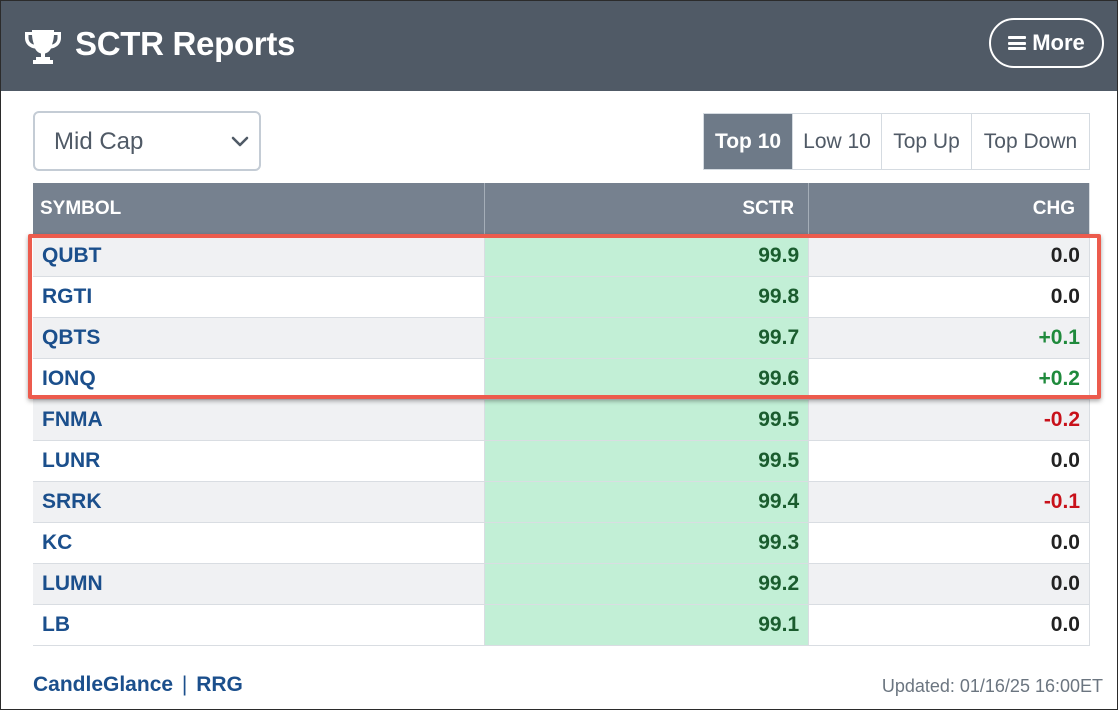 This screenshot has height=710, width=1118. What do you see at coordinates (836, 141) in the screenshot?
I see `tab-low-10: Low 10` at bounding box center [836, 141].